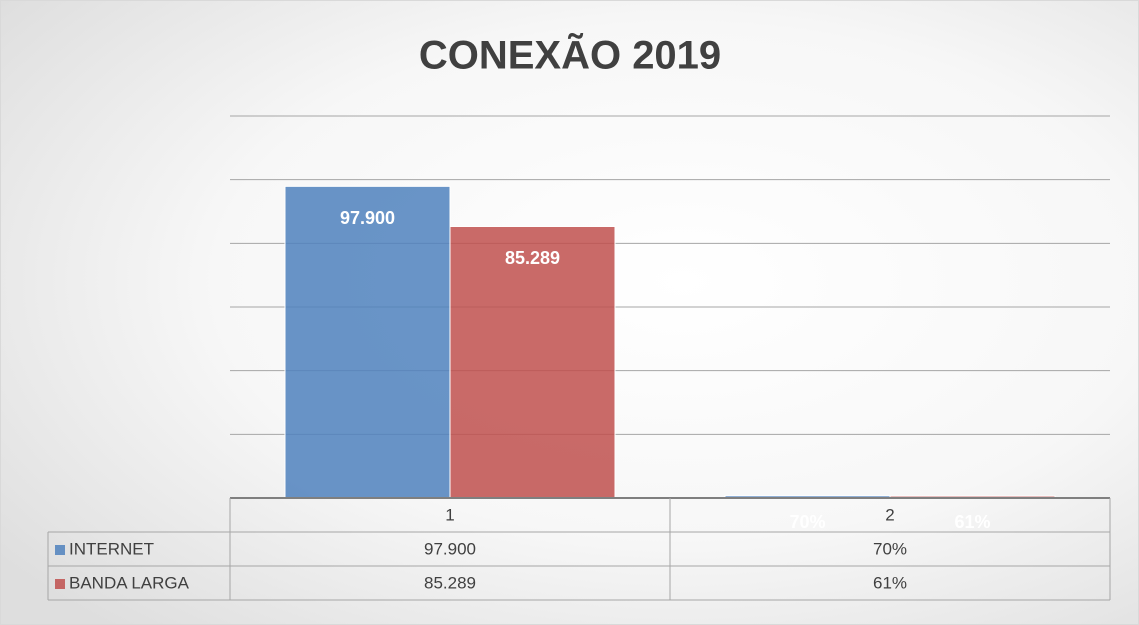 The image size is (1139, 625). Describe the element at coordinates (570, 55) in the screenshot. I see `chart-title: CONEXÃO 2019` at that location.